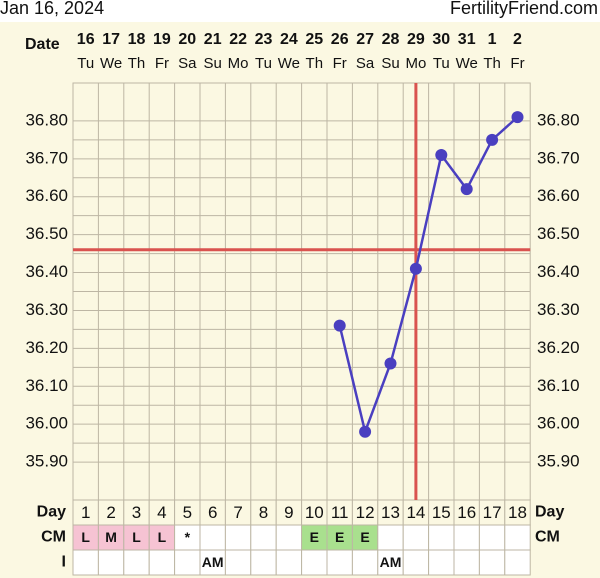 This screenshot has width=600, height=578. What do you see at coordinates (46, 157) in the screenshot?
I see `y-tick-label: 36.70` at bounding box center [46, 157].